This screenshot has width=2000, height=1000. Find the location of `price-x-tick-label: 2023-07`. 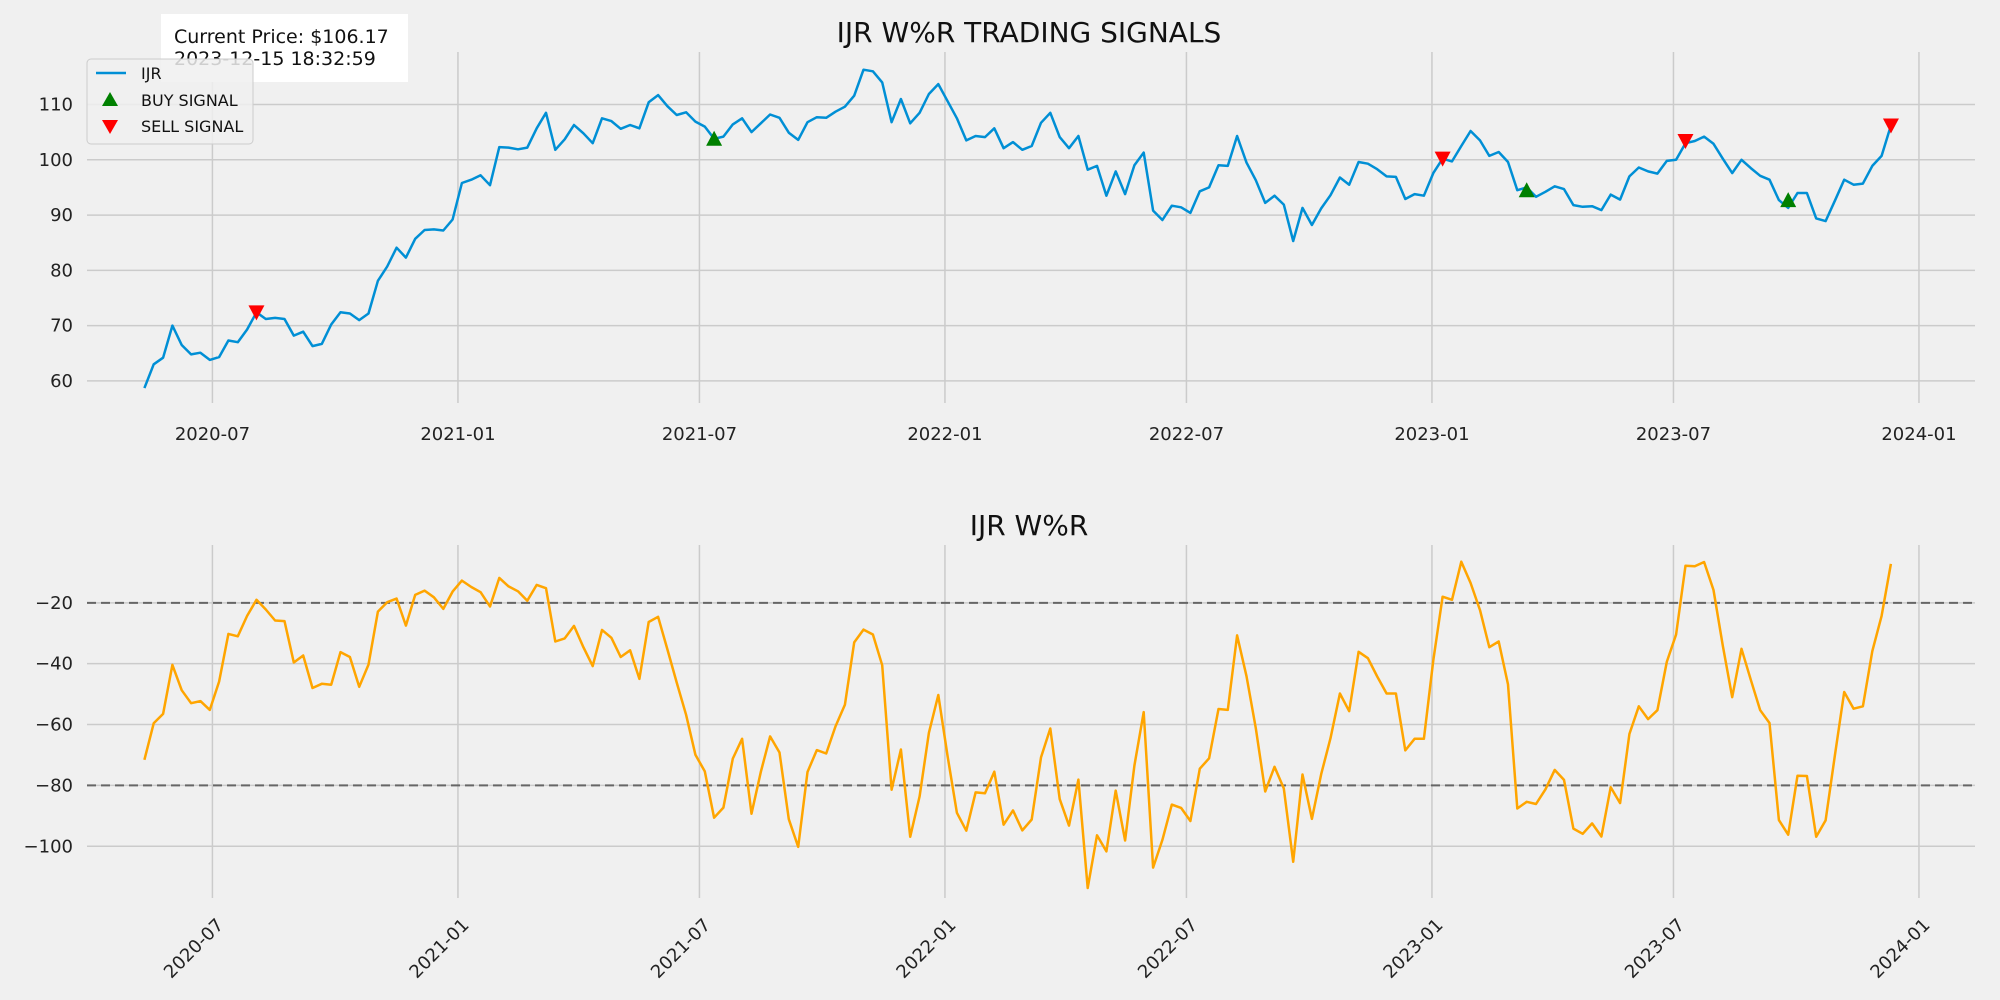

price-x-tick-label: 2023-07 is located at coordinates (1673, 434).